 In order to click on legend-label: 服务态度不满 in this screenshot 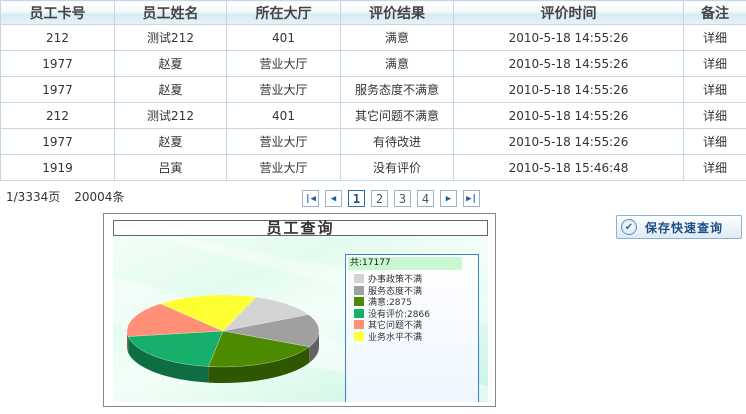, I will do `click(395, 291)`.